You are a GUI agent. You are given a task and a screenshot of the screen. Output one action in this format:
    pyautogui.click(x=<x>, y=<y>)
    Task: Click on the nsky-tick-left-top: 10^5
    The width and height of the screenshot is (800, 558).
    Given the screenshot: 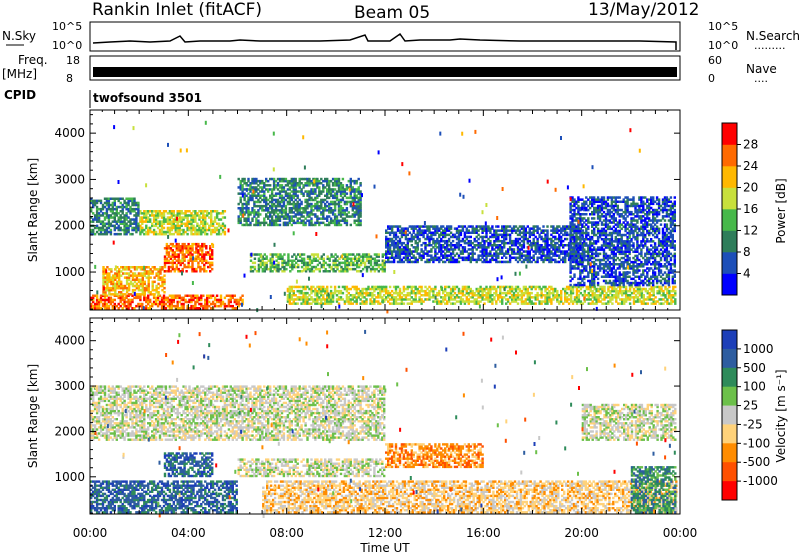 What is the action you would take?
    pyautogui.click(x=67, y=26)
    